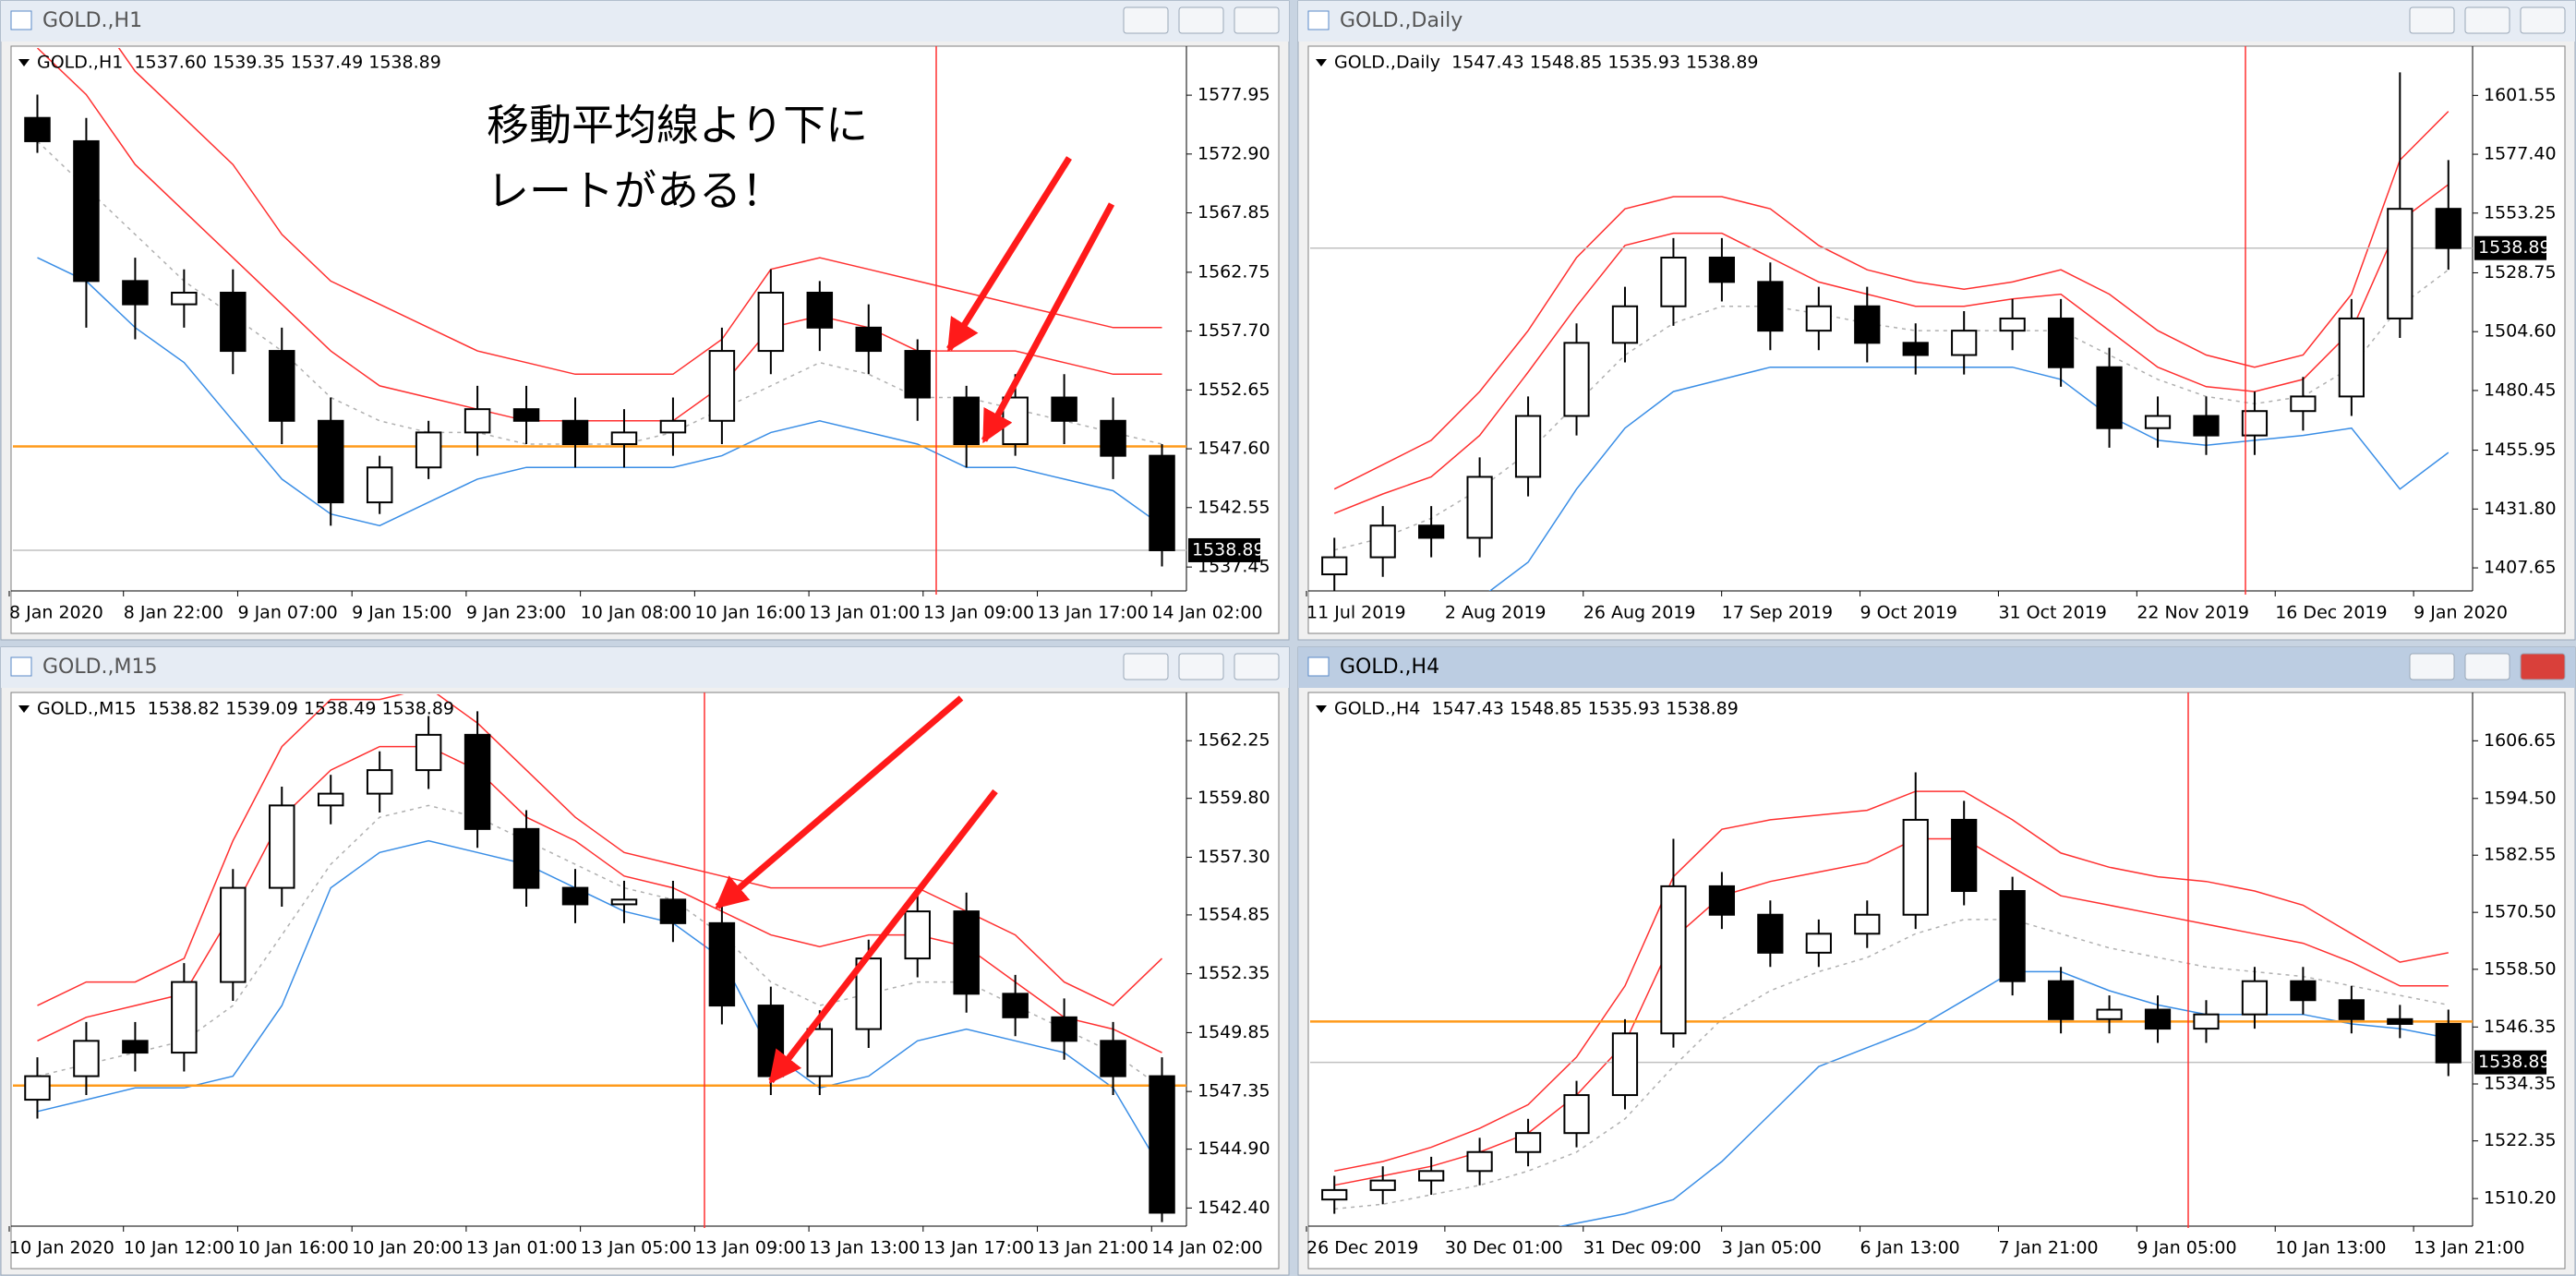  I want to click on x-tick-label: 10 Jan 13:00, so click(2330, 1248).